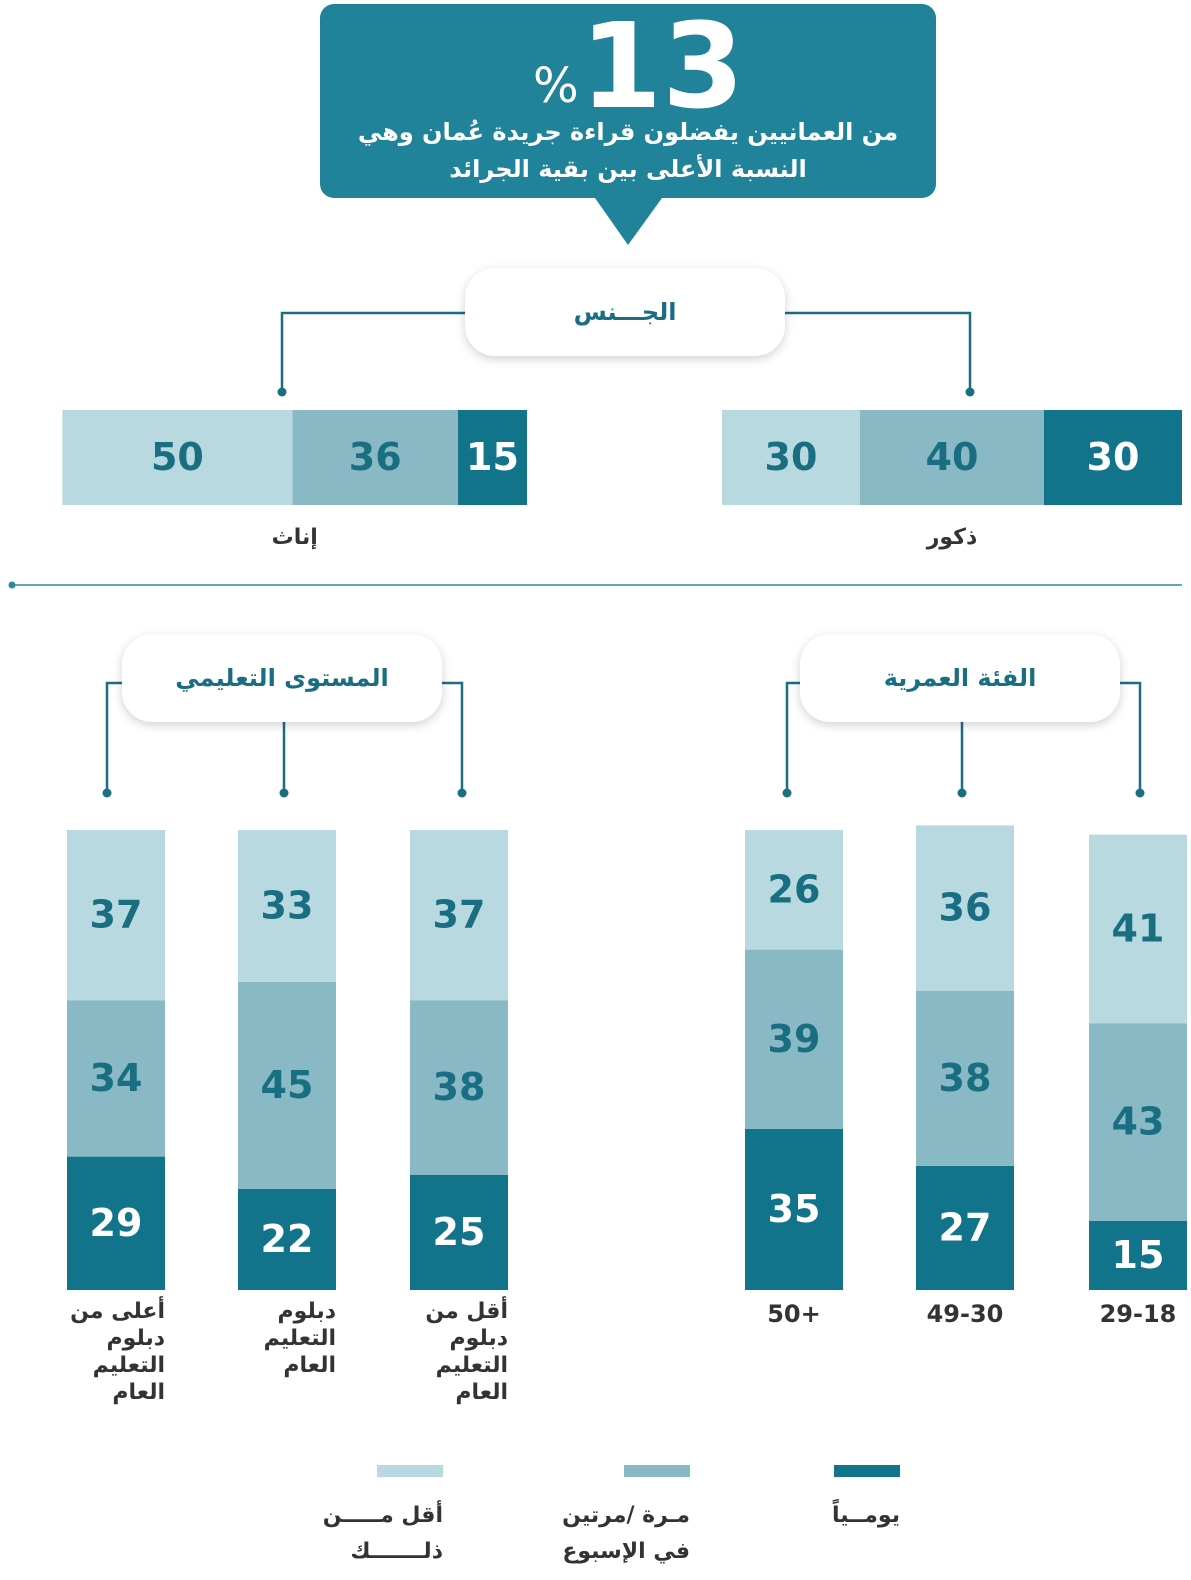  Describe the element at coordinates (556, 86) in the screenshot. I see `header-unit: %` at that location.